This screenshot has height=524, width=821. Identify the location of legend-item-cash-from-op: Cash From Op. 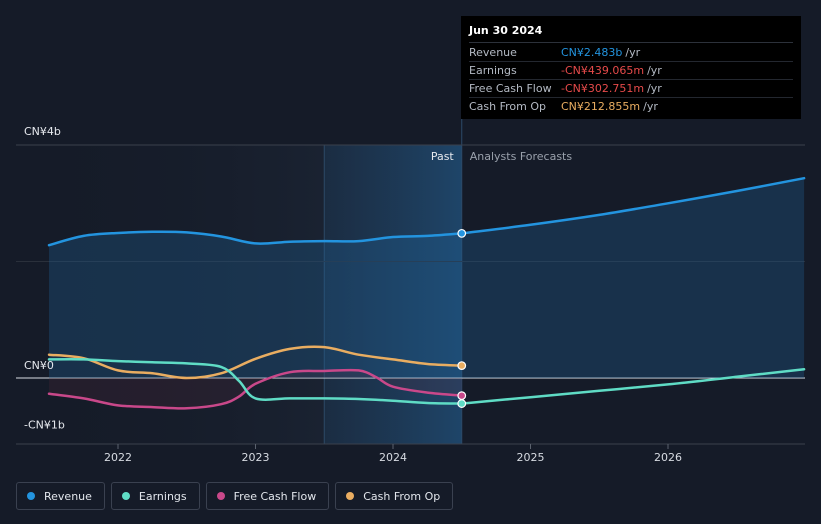
(394, 496).